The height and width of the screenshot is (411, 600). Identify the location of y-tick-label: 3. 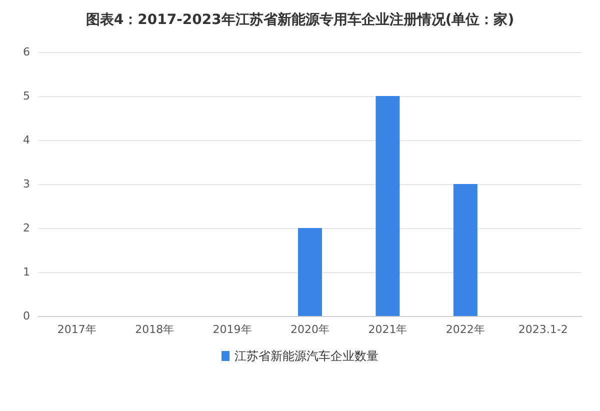
(26, 184).